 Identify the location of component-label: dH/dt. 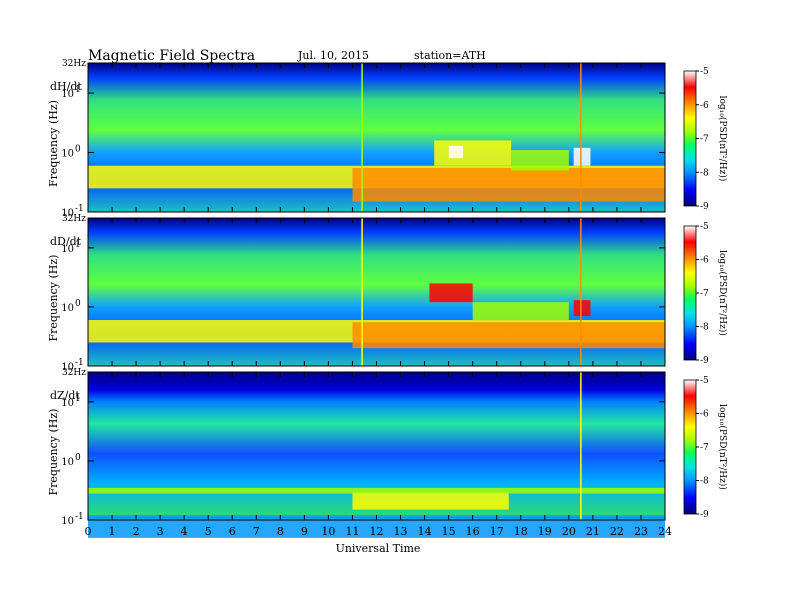
(66, 86).